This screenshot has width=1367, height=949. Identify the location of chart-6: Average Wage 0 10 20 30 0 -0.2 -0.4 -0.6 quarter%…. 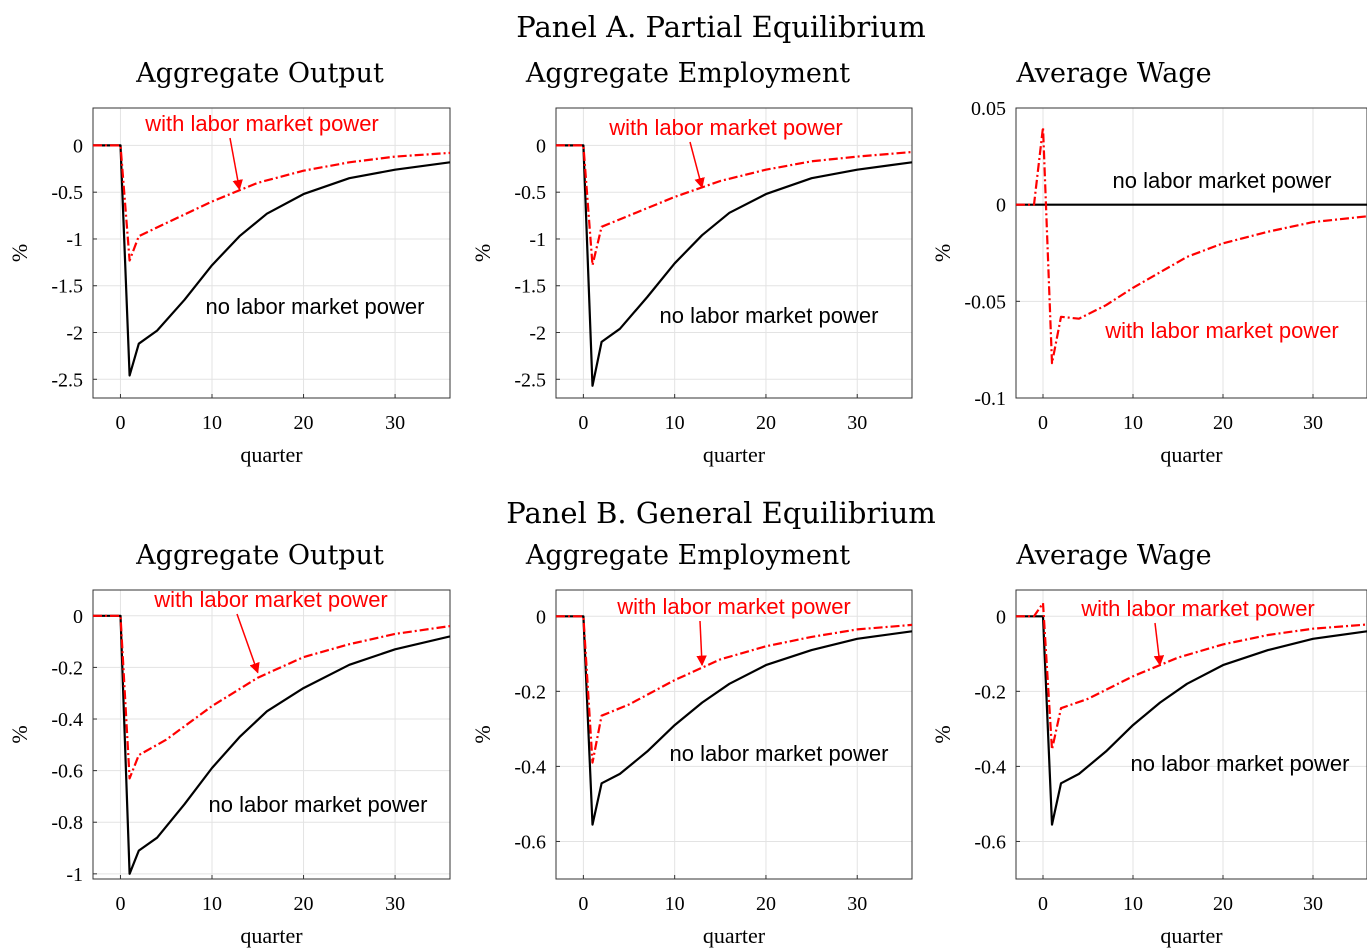
(1148, 744).